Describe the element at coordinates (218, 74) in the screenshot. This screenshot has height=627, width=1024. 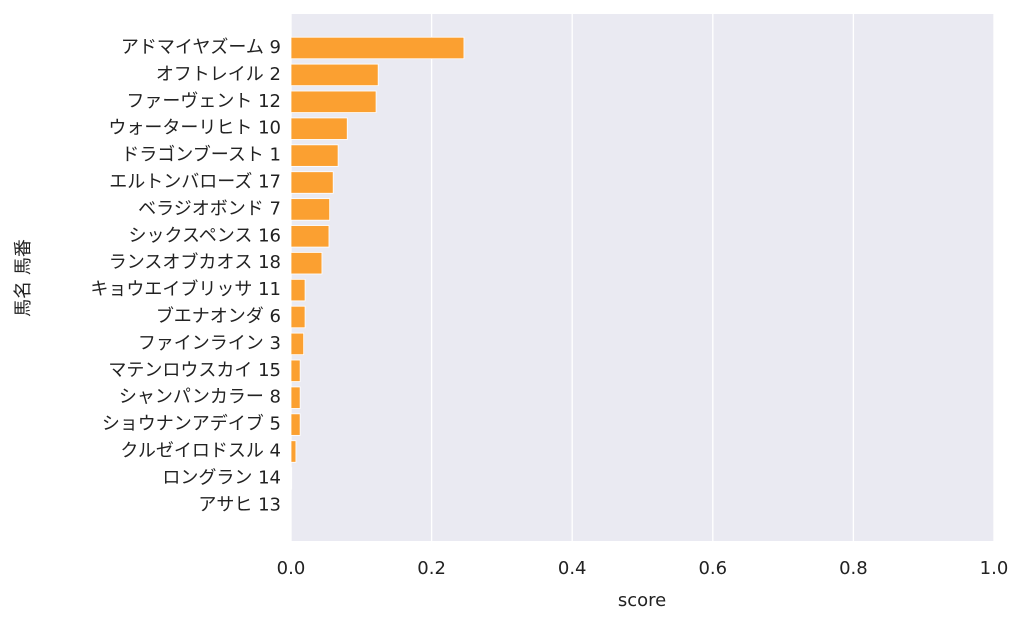
I see `y-tick-label: オフトレイル 2` at that location.